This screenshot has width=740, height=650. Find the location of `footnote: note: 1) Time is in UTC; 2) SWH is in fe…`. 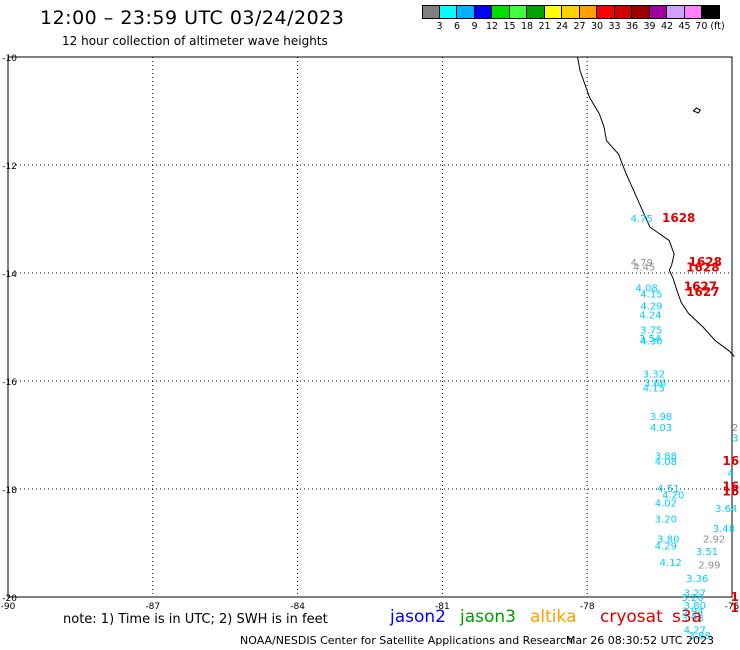

footnote: note: 1) Time is in UTC; 2) SWH is in fe… is located at coordinates (195, 619).